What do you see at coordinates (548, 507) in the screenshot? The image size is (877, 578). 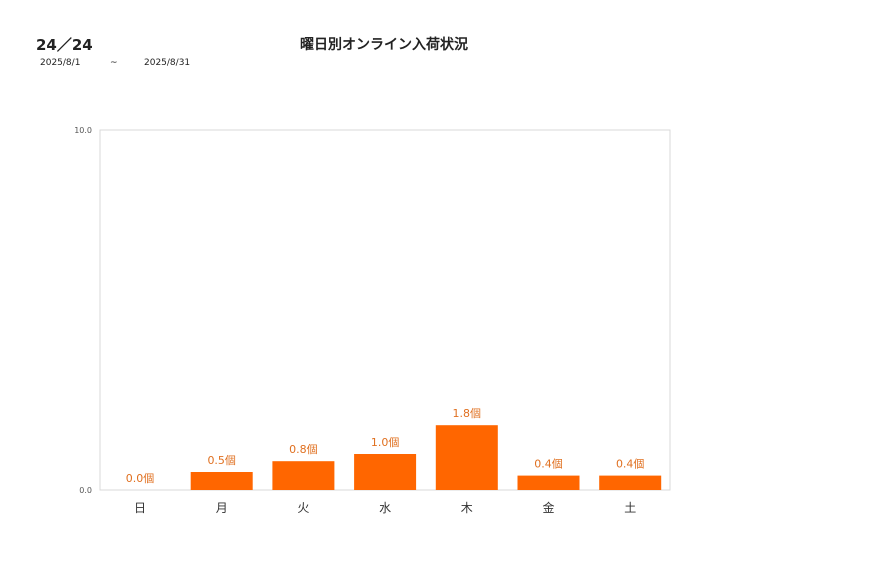 I see `x-tick-label: 金` at bounding box center [548, 507].